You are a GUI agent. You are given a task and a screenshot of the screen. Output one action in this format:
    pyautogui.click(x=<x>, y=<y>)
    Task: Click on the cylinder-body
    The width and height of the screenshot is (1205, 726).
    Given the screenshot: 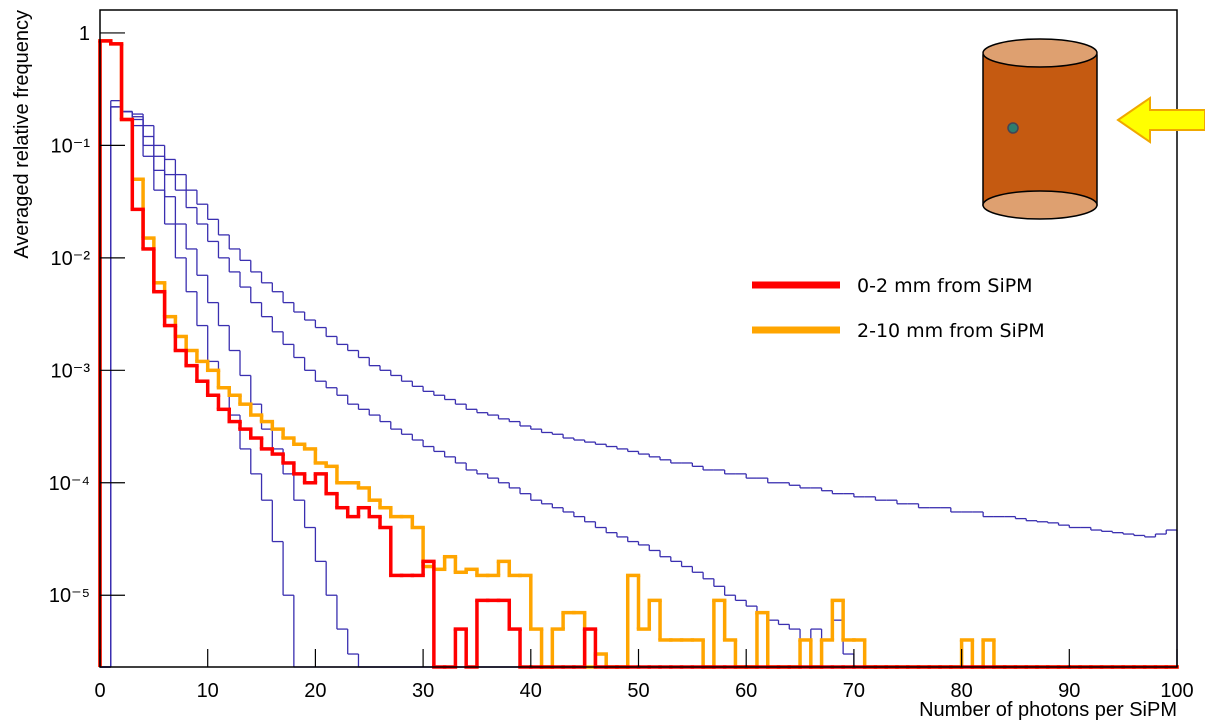 What is the action you would take?
    pyautogui.click(x=1040, y=130)
    